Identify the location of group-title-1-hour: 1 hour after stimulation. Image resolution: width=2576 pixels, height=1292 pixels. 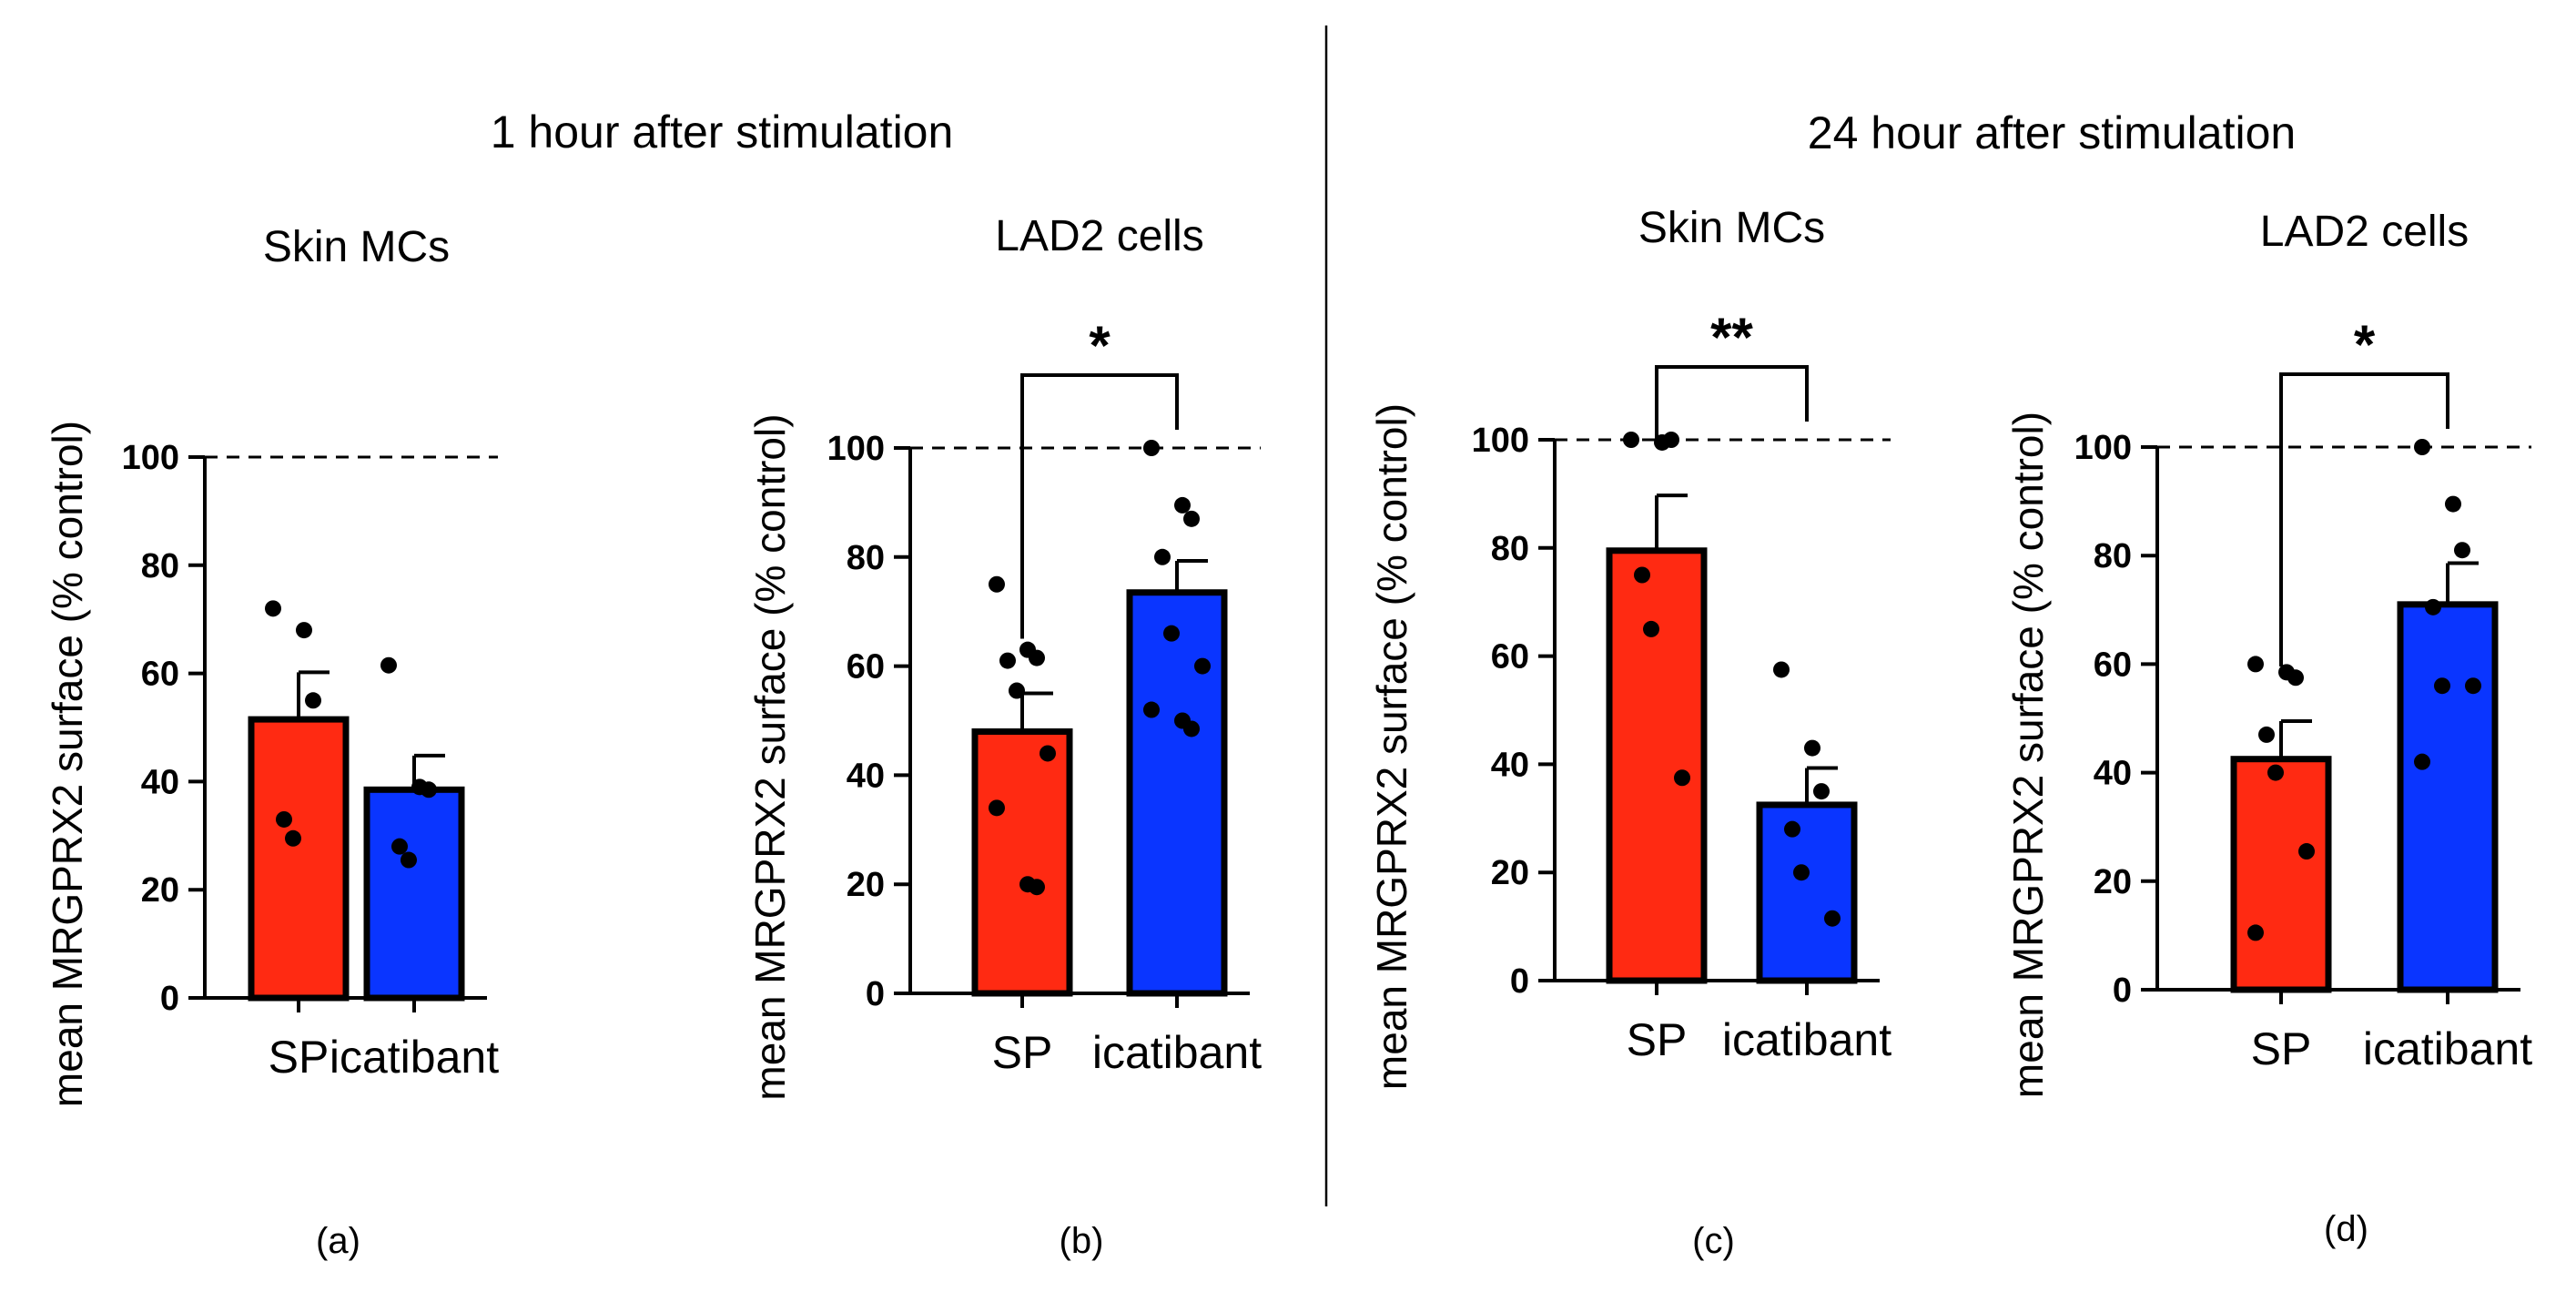
(722, 132).